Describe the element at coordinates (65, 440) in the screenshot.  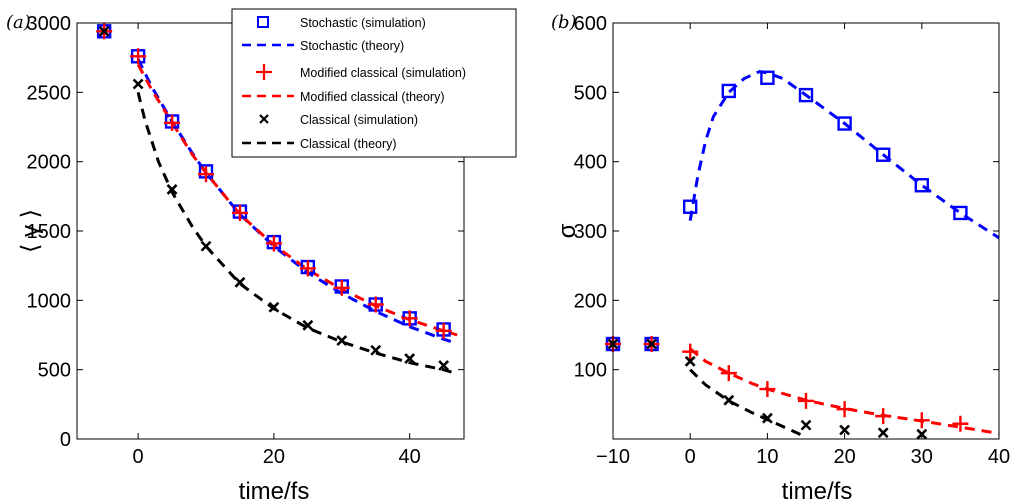
I see `y-tick-label: 0` at that location.